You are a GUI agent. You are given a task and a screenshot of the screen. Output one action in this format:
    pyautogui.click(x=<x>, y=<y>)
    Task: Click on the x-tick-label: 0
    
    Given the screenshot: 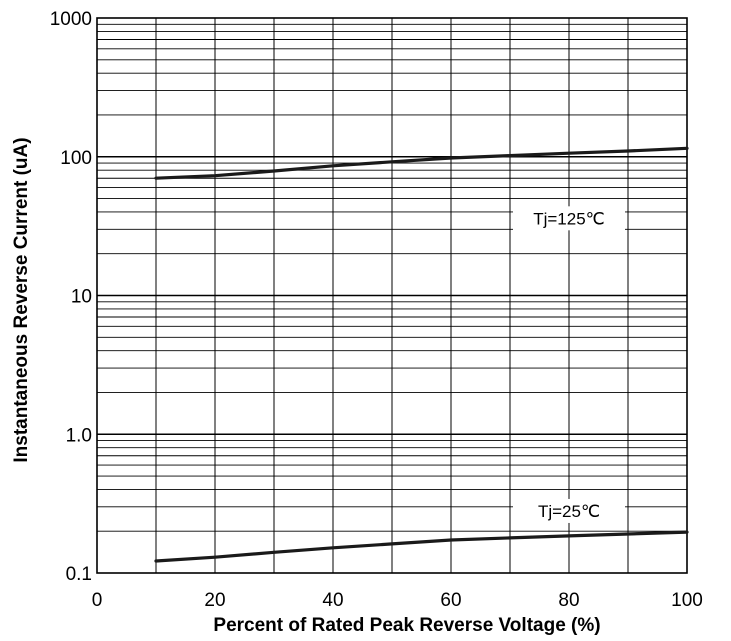 What is the action you would take?
    pyautogui.click(x=97, y=600)
    